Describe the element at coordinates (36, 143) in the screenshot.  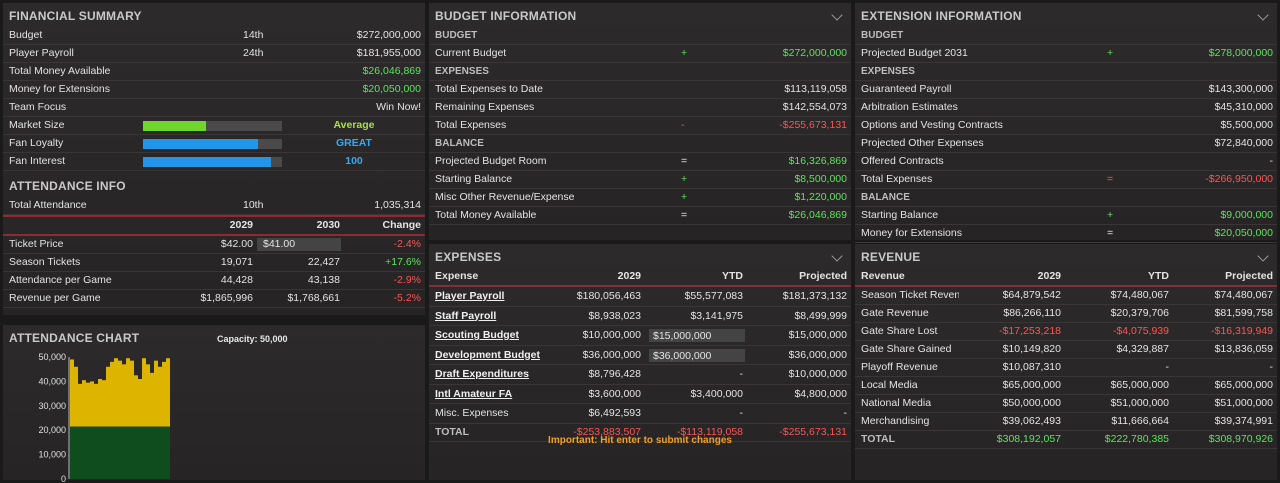
I see `summary-bar-label: Fan Loyalty` at that location.